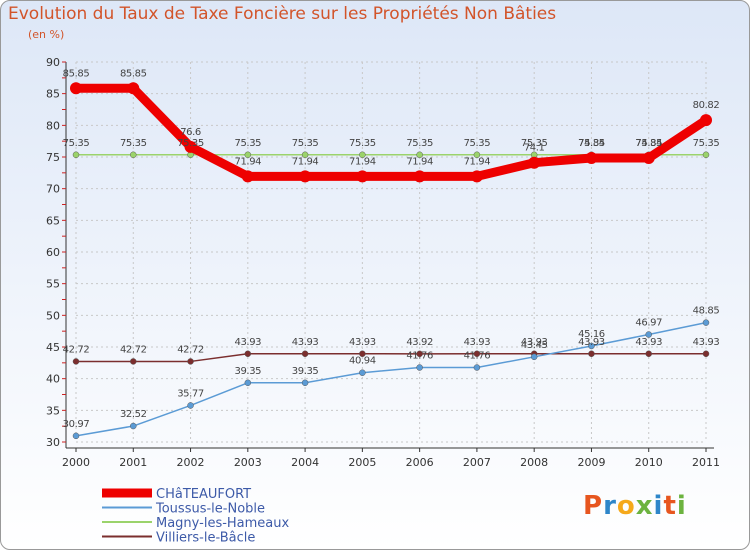 Image resolution: width=750 pixels, height=550 pixels. Describe the element at coordinates (205, 538) in the screenshot. I see `legend-label-villiers-le-ba-cle: Villiers-le-Bâcle` at that location.